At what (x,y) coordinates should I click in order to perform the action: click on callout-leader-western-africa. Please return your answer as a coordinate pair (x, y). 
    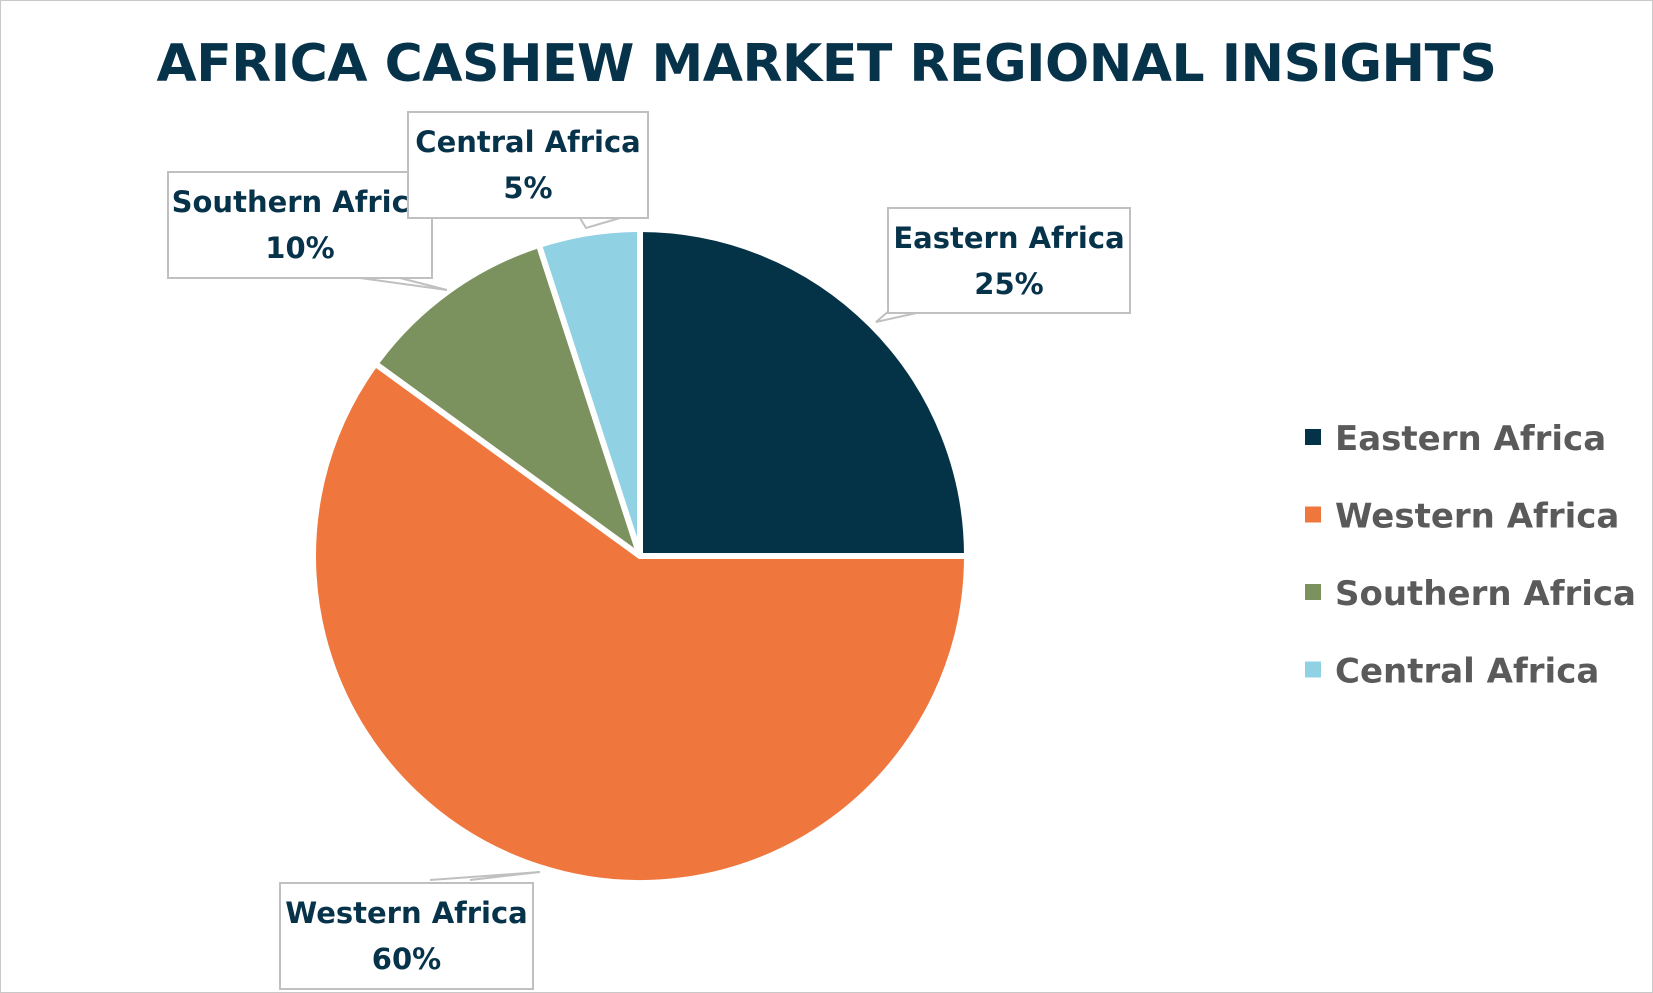
    Looking at the image, I should click on (485, 876).